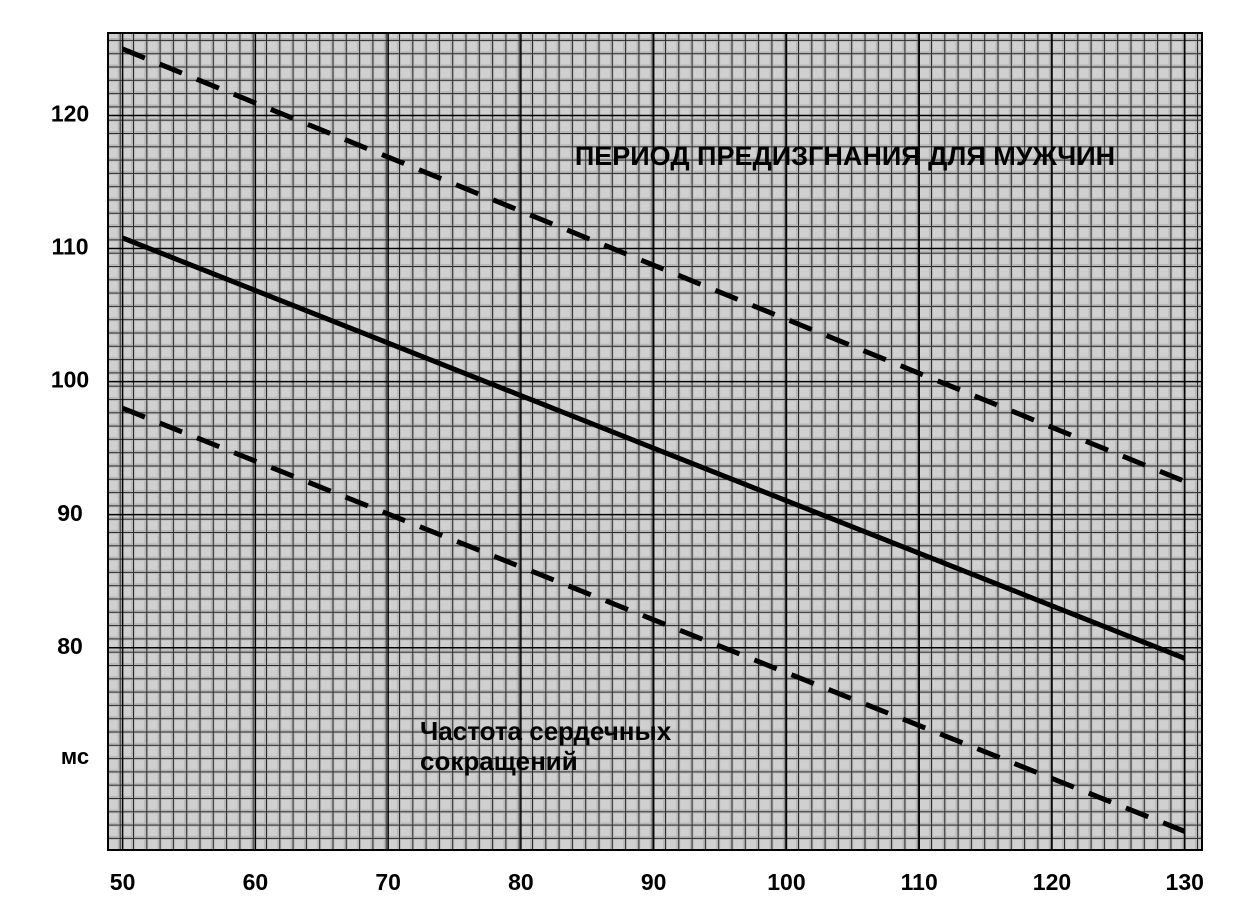  Describe the element at coordinates (69, 247) in the screenshot. I see `y-tick-label: 110` at that location.